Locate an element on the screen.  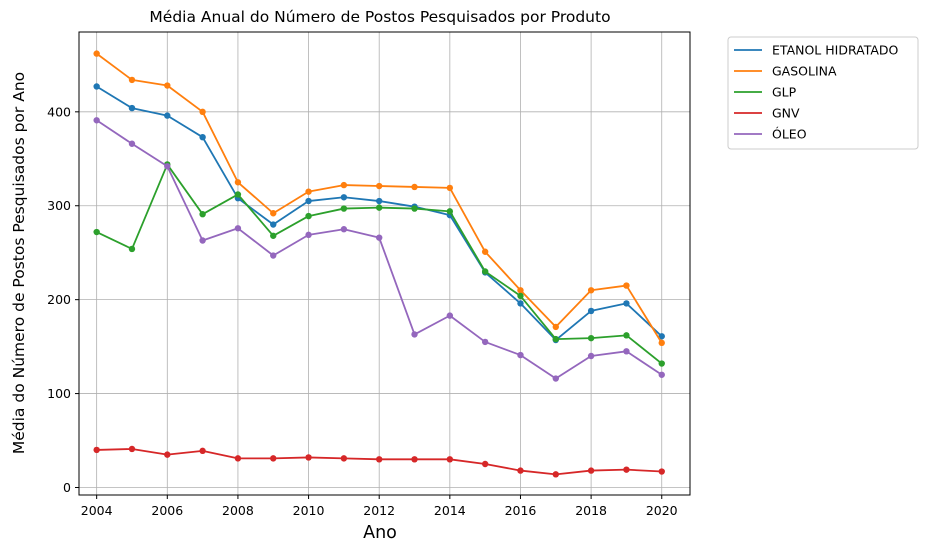
x-axis-ticks: 2004 2006 2008 2010 2012 2014 2016 2018 2020 is located at coordinates (379, 506).